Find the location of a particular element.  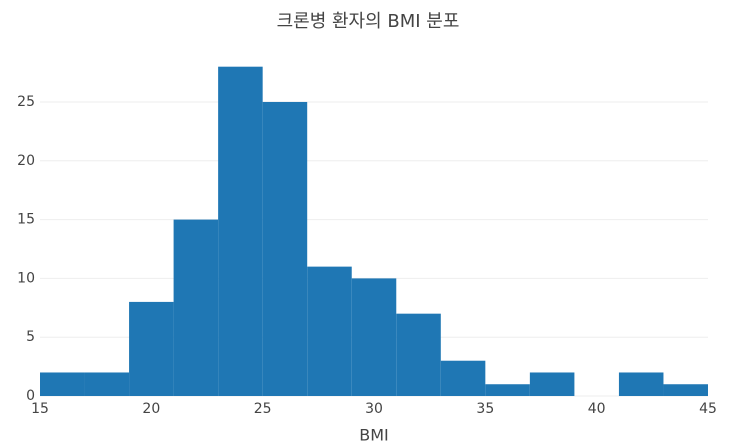

x-tick-label: 20 is located at coordinates (151, 409).